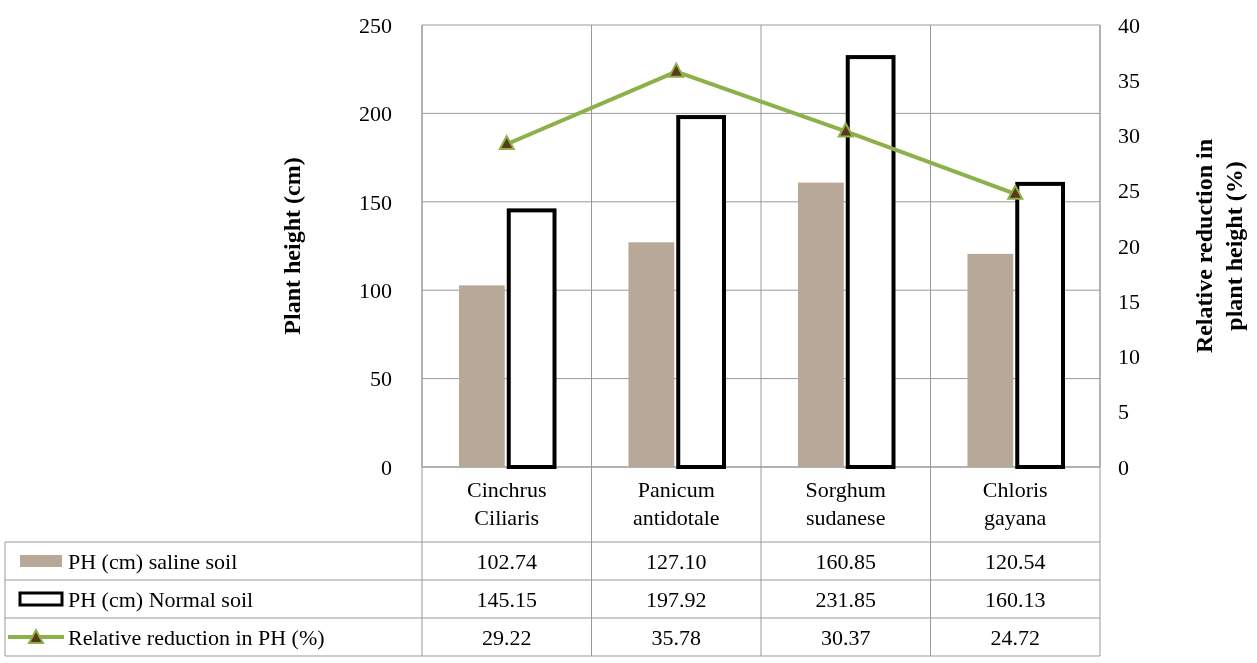  I want to click on data-label: 197.92, so click(676, 599).